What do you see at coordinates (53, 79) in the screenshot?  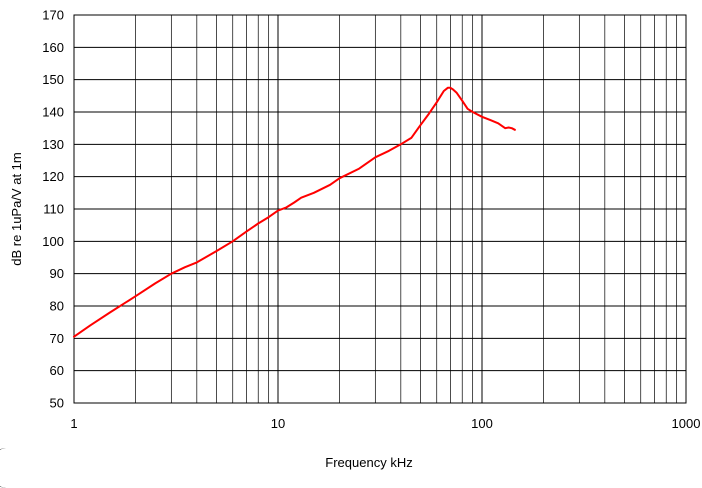 I see `y-tick-label: 150` at bounding box center [53, 79].